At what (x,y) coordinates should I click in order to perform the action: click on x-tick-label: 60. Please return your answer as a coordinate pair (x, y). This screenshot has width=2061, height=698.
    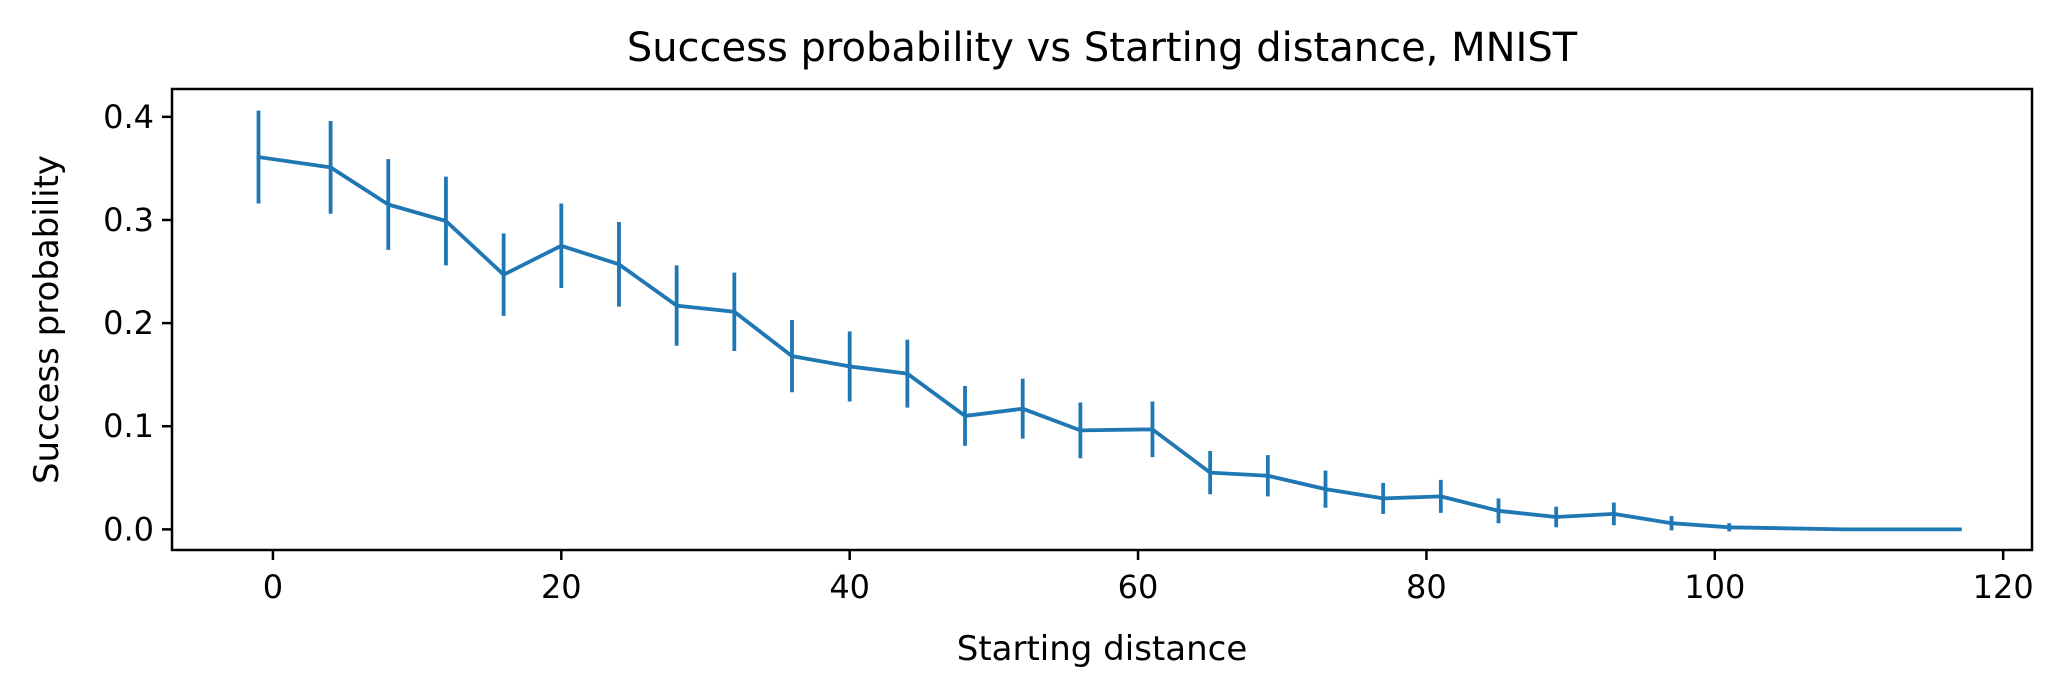
    Looking at the image, I should click on (1138, 587).